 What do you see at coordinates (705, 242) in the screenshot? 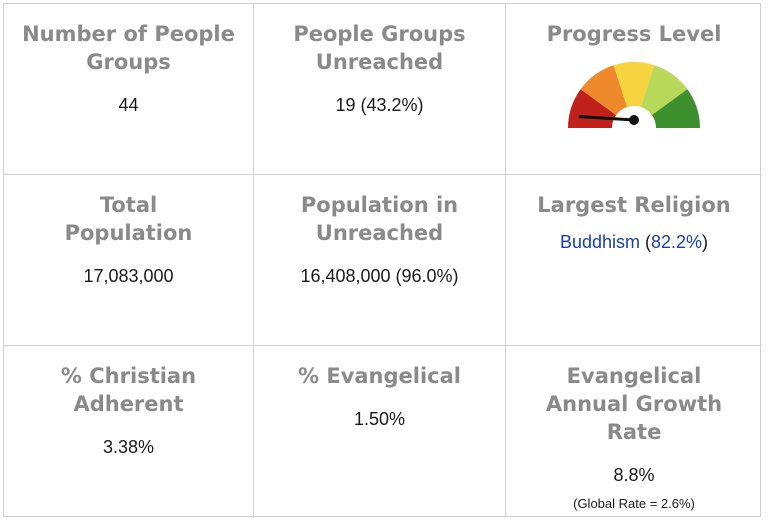
I see `paren-close: )` at bounding box center [705, 242].